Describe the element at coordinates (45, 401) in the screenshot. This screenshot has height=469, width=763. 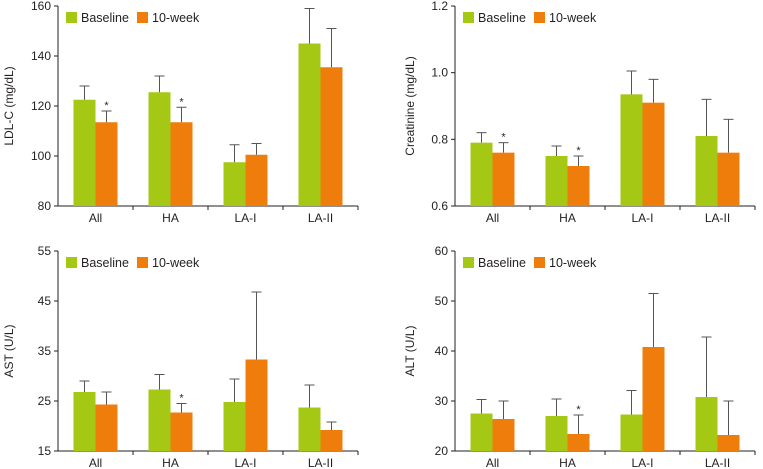
I see `y-tick-label: 25` at that location.